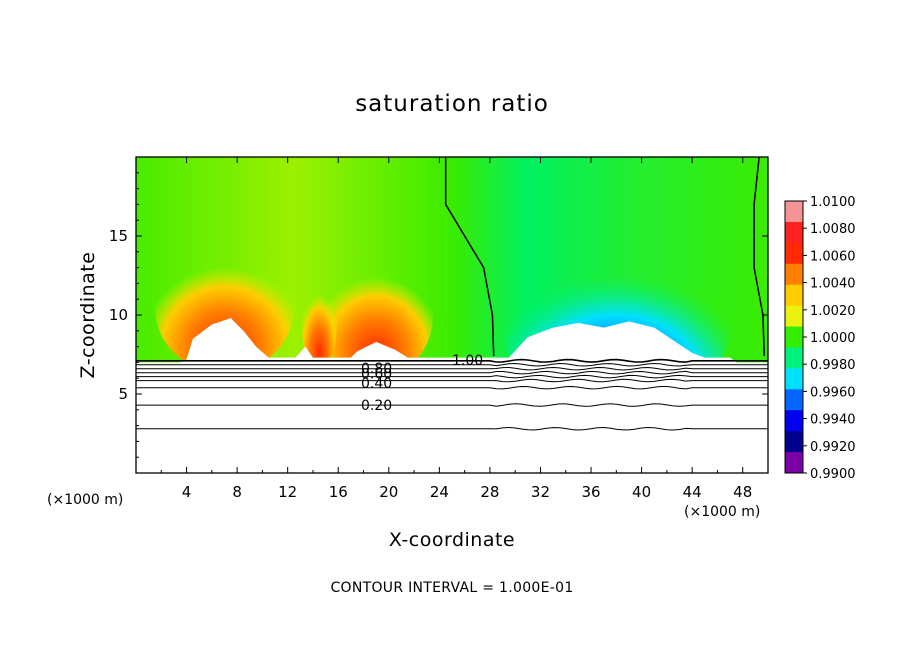 This screenshot has width=904, height=654. What do you see at coordinates (540, 492) in the screenshot?
I see `x-tick-label-7: 32` at bounding box center [540, 492].